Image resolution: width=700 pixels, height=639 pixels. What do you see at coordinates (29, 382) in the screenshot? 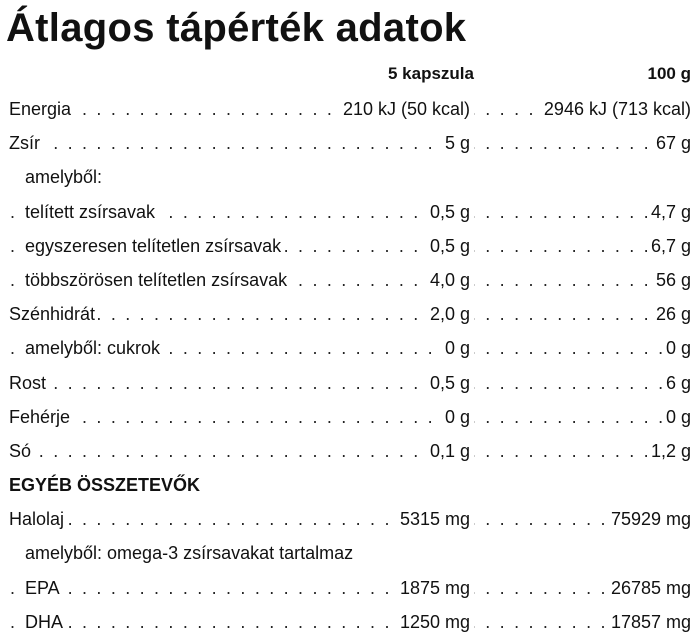
I see `nutrient-label: Rost` at bounding box center [29, 382].